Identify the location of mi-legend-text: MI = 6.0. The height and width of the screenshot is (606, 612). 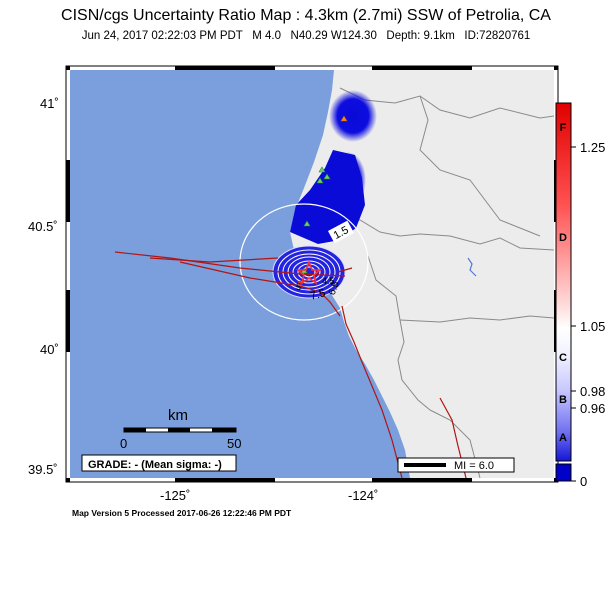
(474, 466).